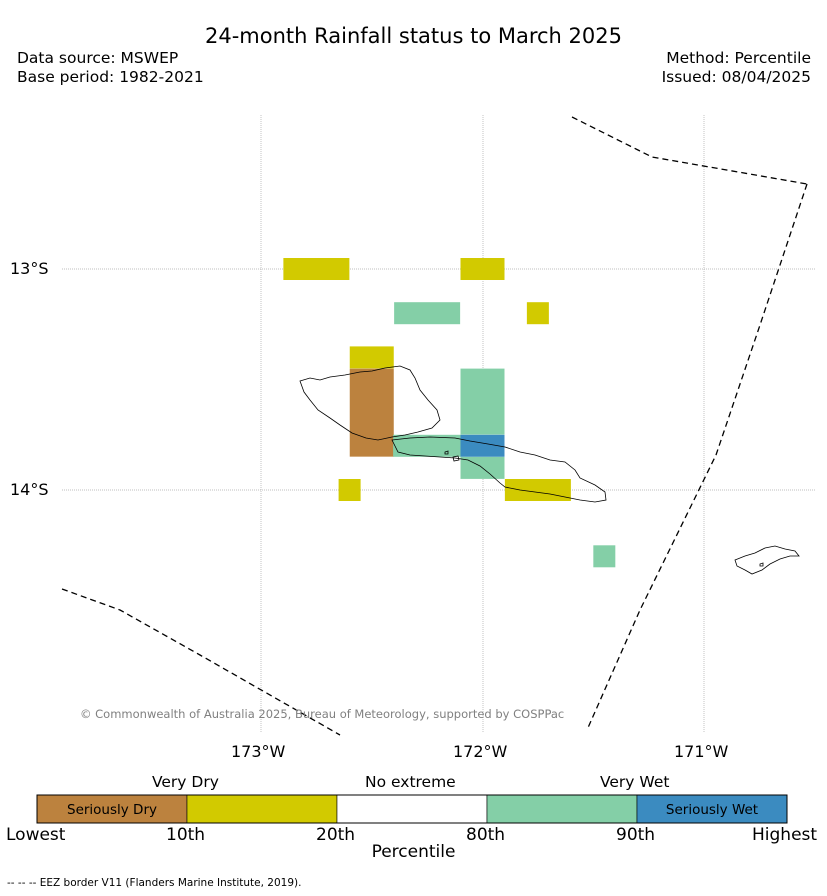  What do you see at coordinates (112, 810) in the screenshot?
I see `colorbar-segment-label: Seriously Dry` at bounding box center [112, 810].